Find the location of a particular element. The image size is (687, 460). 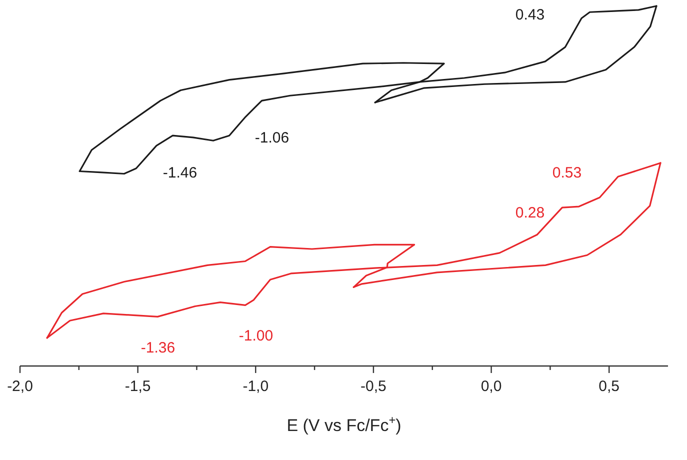

annotation: -1.06 is located at coordinates (272, 137).